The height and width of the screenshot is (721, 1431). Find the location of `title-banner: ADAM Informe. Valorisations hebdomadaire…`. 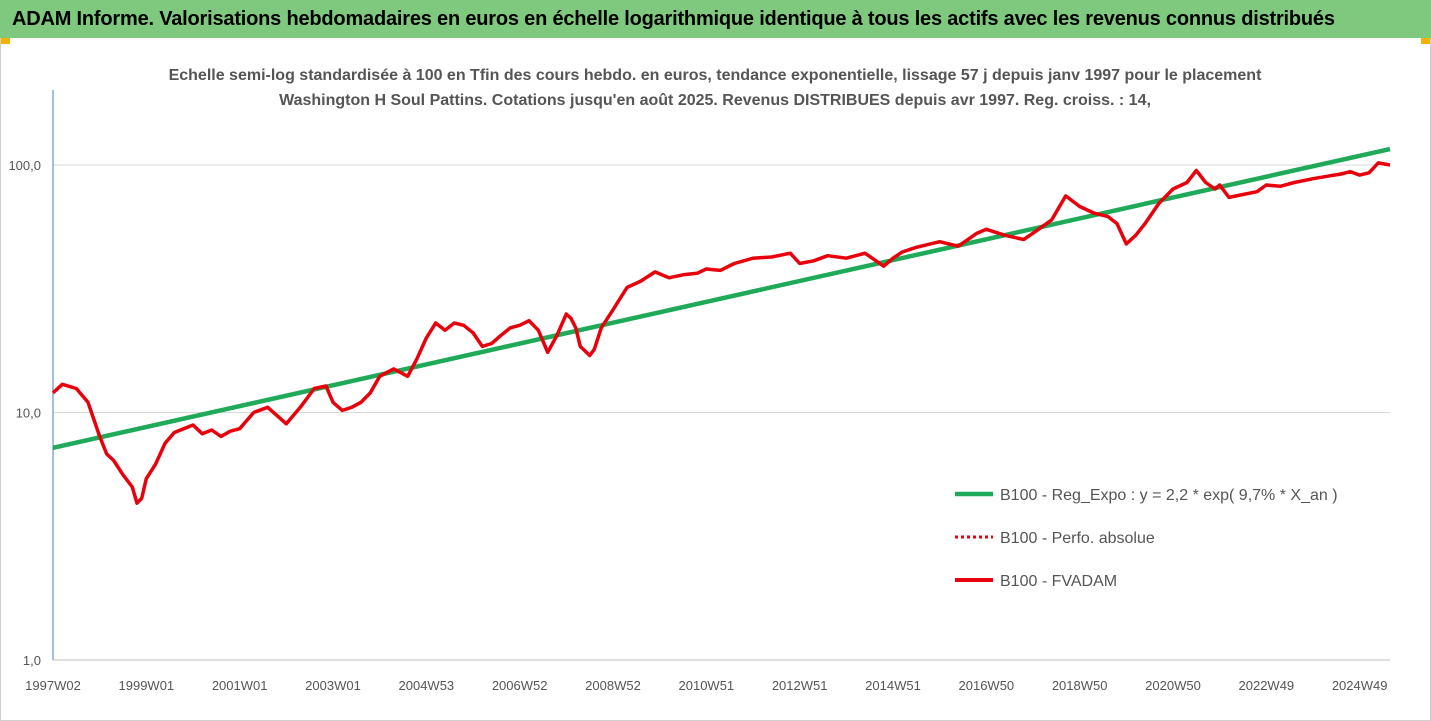

title-banner: ADAM Informe. Valorisations hebdomadaire… is located at coordinates (715, 19).